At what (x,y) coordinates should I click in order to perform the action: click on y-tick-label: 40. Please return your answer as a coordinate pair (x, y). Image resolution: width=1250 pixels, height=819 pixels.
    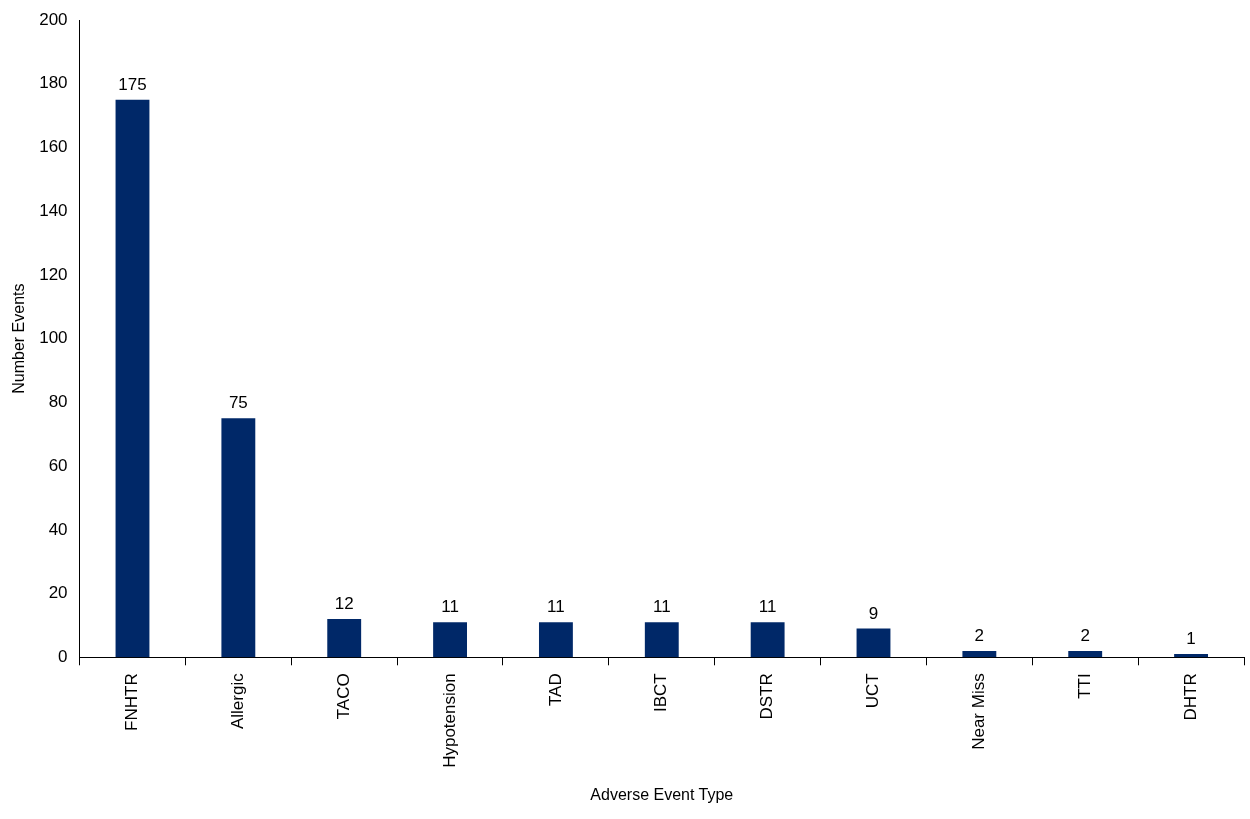
    Looking at the image, I should click on (58, 529).